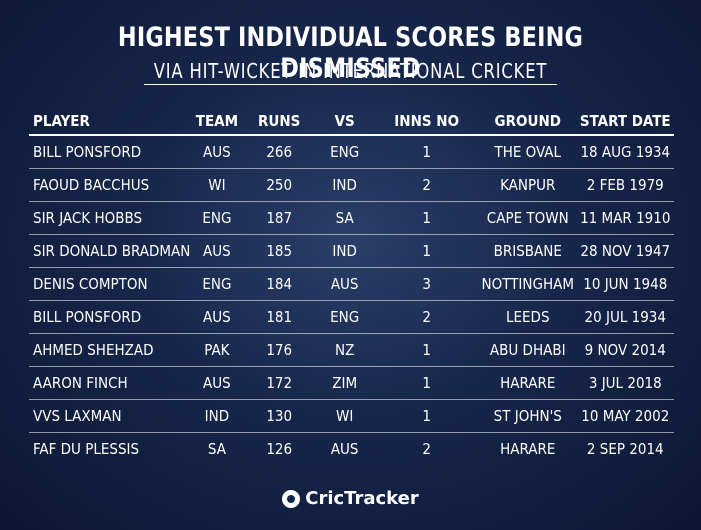 The height and width of the screenshot is (530, 701). I want to click on cell-vs: ZIM, so click(344, 383).